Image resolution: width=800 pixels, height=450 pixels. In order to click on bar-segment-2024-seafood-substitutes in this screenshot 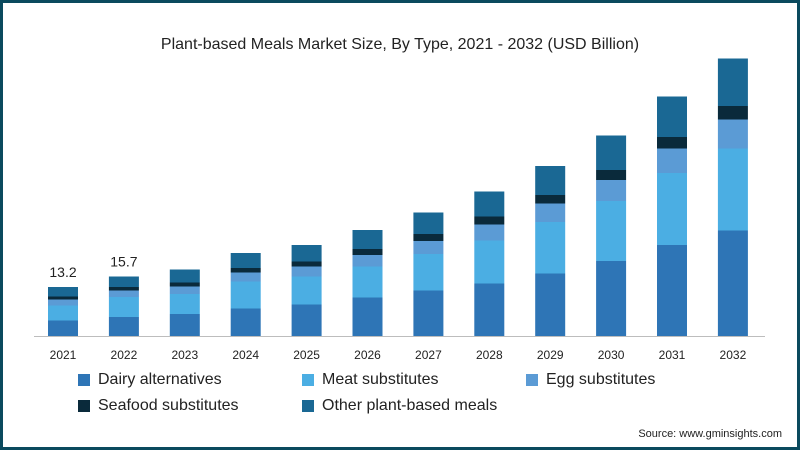, I will do `click(245, 270)`.